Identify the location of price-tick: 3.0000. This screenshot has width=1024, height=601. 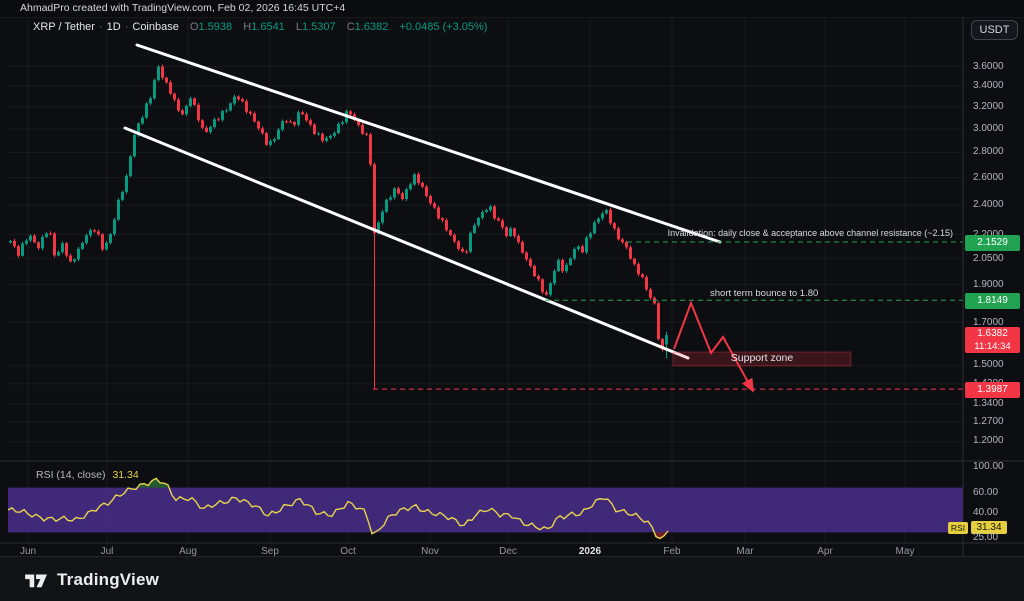
(988, 128).